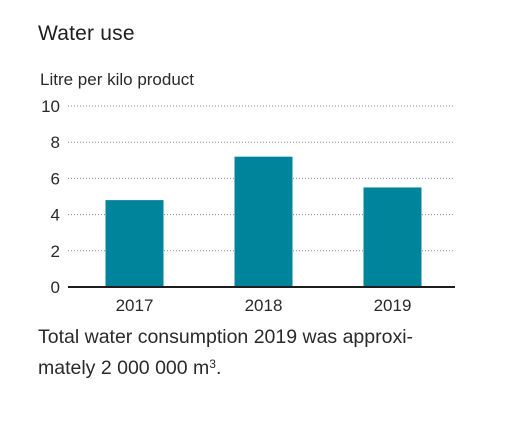  I want to click on x-tick-labels: 2017 2018 2019, so click(264, 305).